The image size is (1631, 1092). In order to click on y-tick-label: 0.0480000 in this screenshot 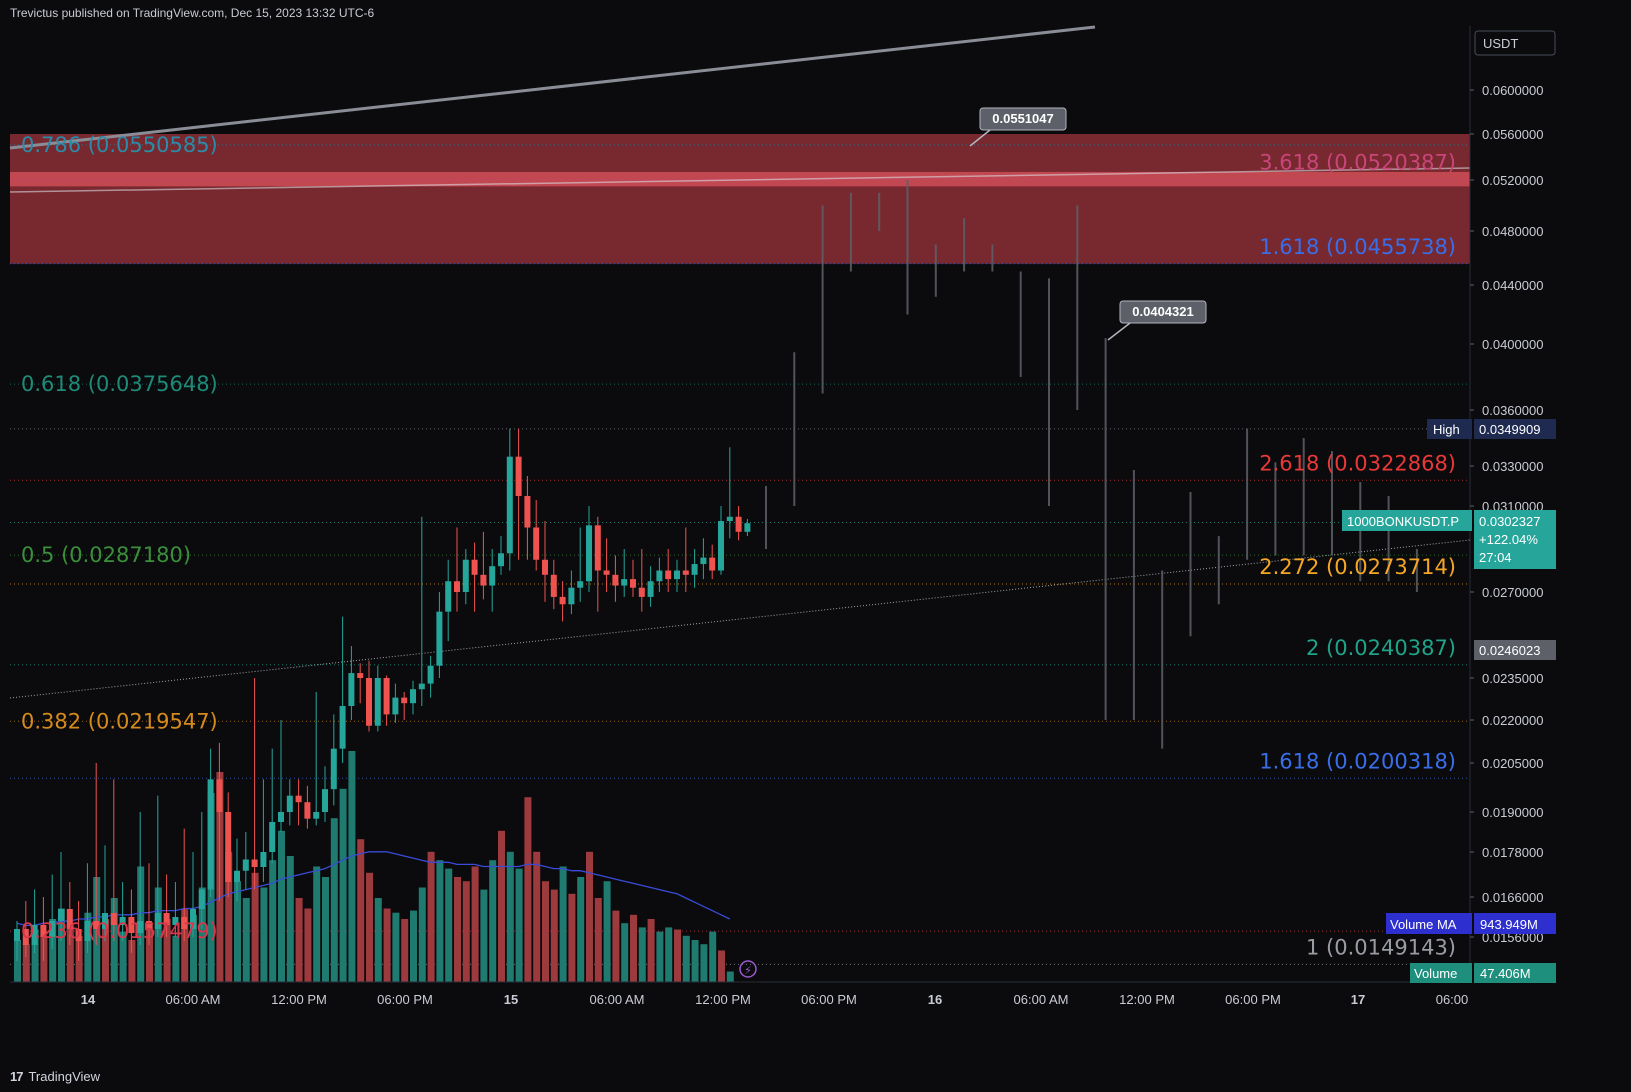, I will do `click(1512, 231)`.